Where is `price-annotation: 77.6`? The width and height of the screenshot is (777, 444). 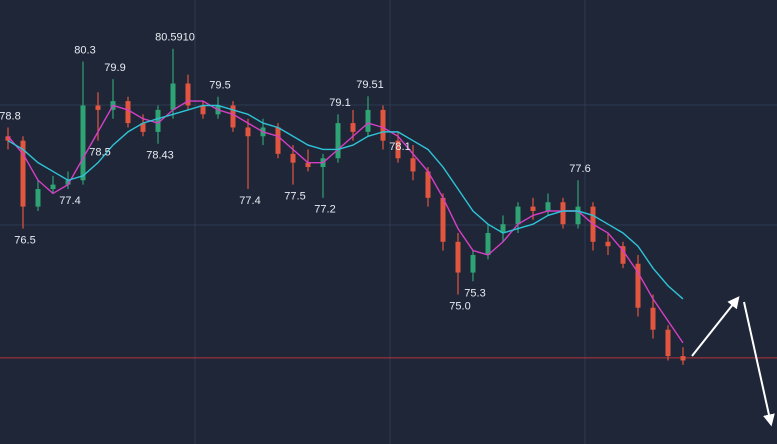
price-annotation: 77.6 is located at coordinates (579, 169).